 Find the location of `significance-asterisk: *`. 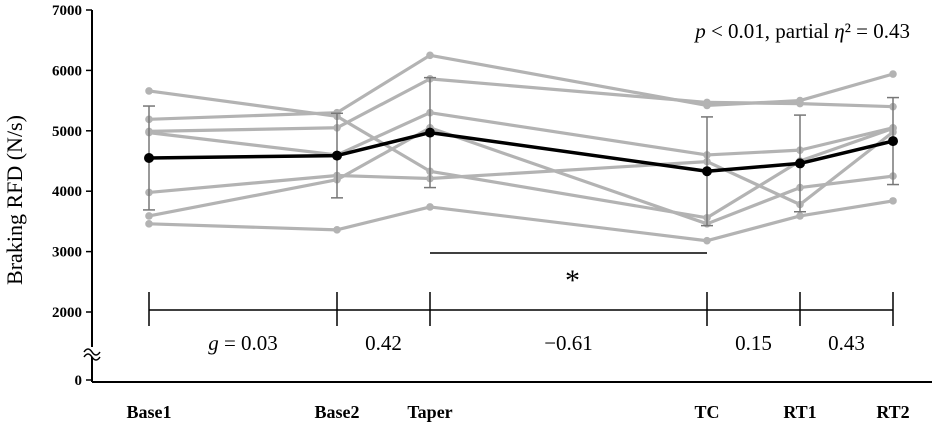

significance-asterisk: * is located at coordinates (572, 280).